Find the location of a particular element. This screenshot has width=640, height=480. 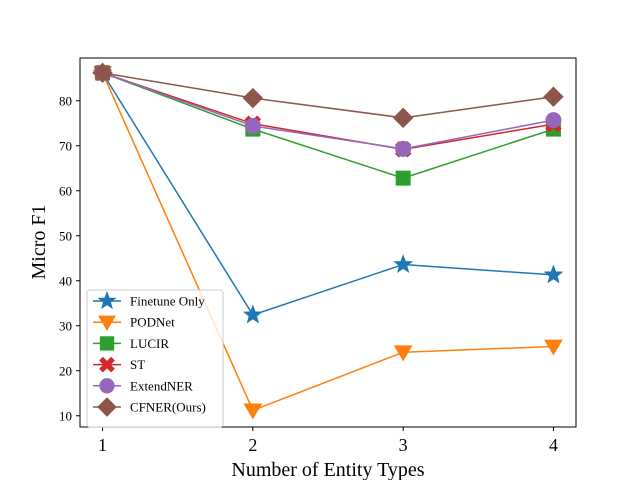

legend-marker-cfner-ours is located at coordinates (107, 407).